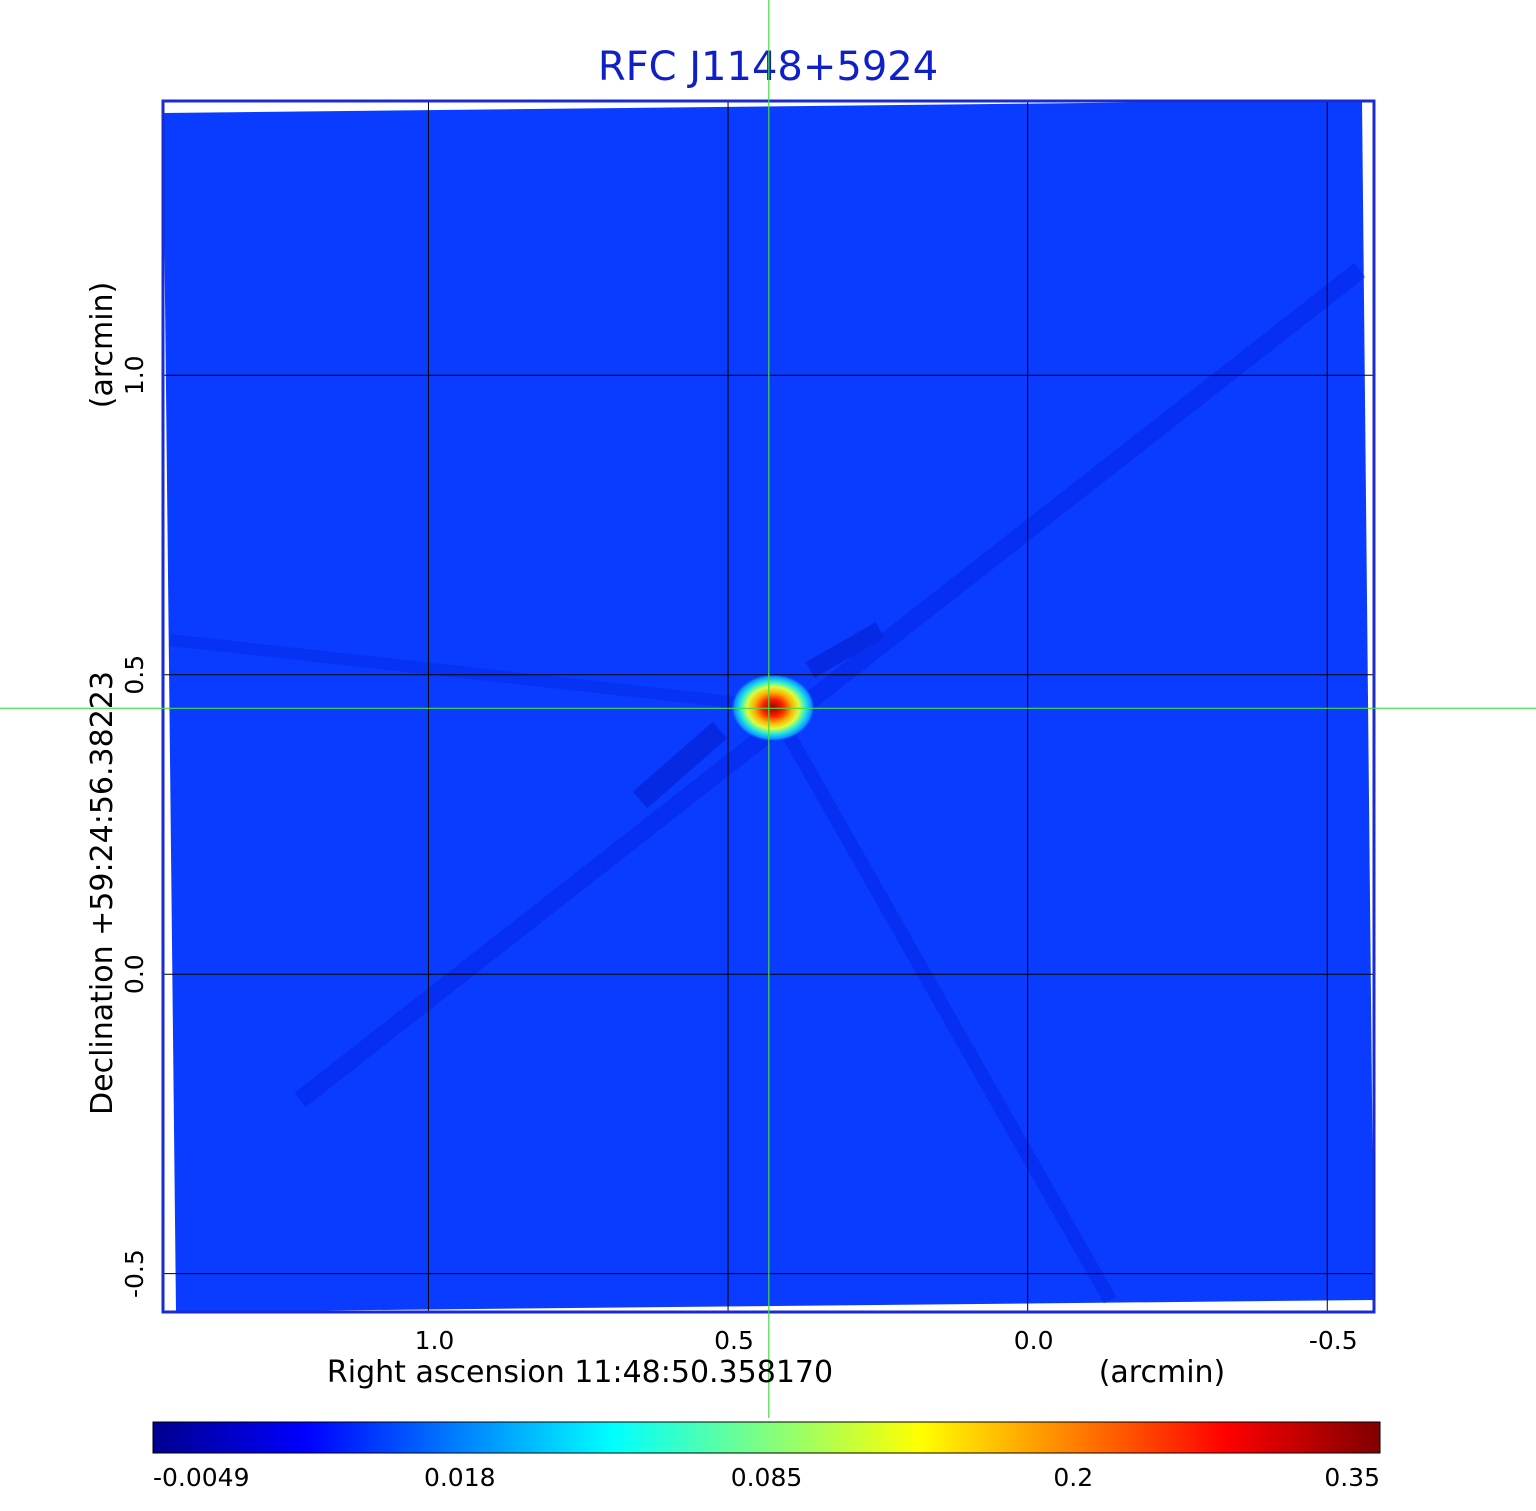 The height and width of the screenshot is (1511, 1536). I want to click on y-tick-label: -0.5, so click(134, 1273).